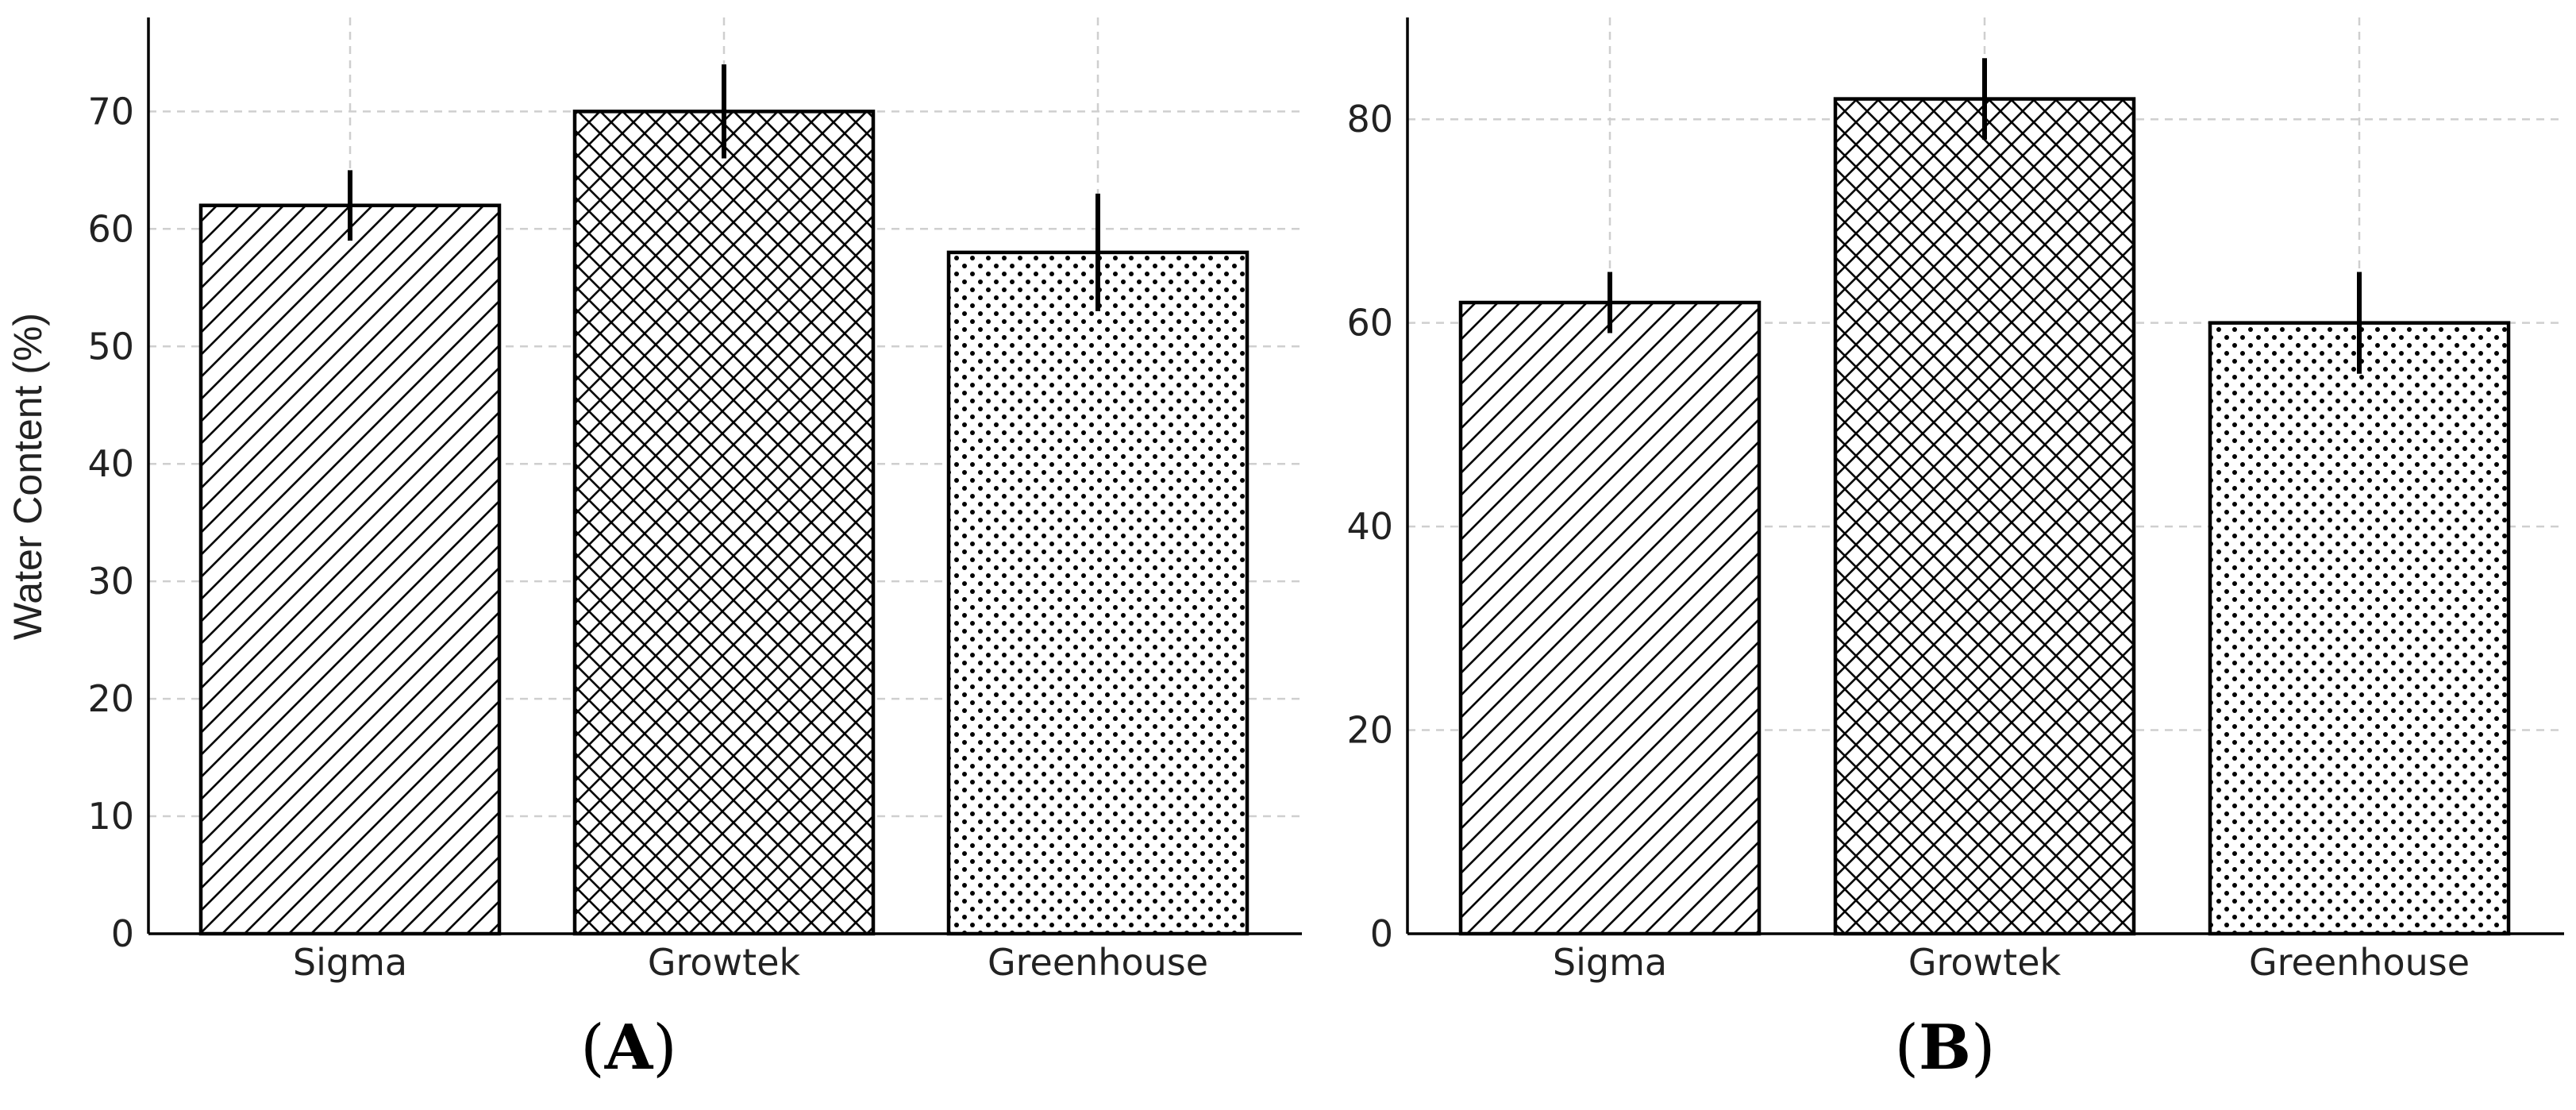 Image resolution: width=2576 pixels, height=1110 pixels. I want to click on panel-label-a: (A), so click(628, 1048).